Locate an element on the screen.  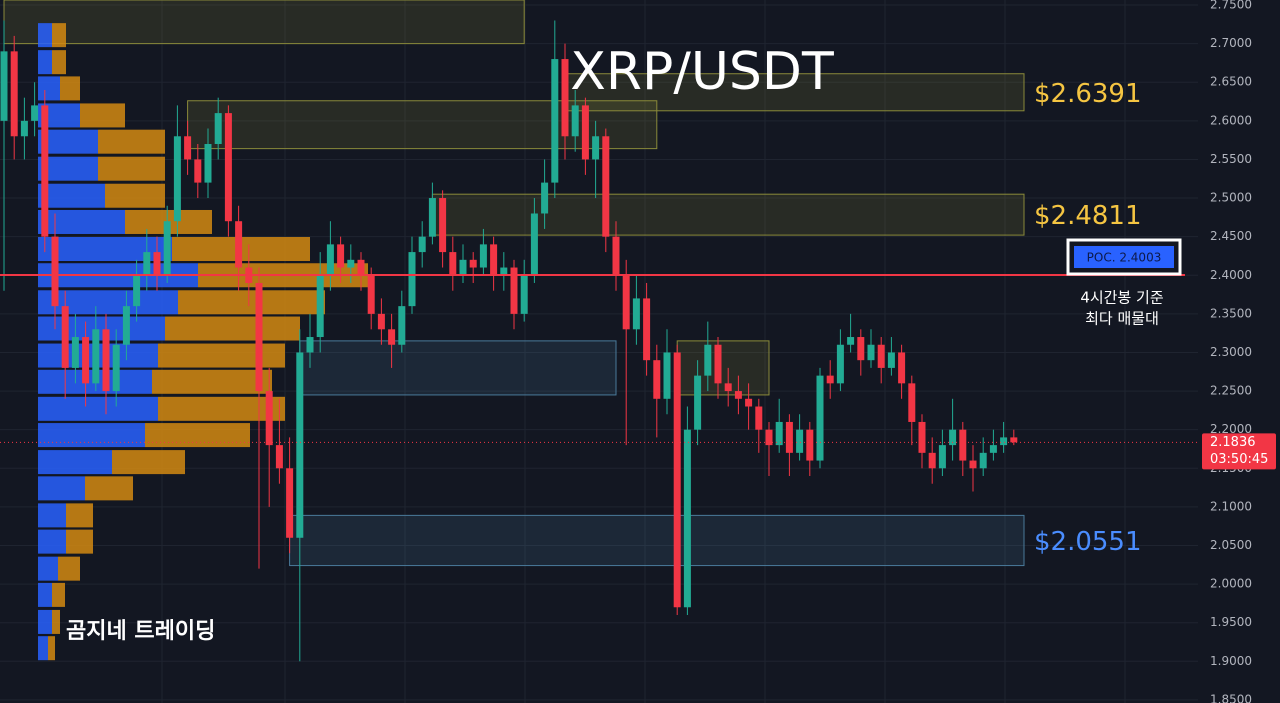
y-tick-label: 2.4500 is located at coordinates (1231, 236).